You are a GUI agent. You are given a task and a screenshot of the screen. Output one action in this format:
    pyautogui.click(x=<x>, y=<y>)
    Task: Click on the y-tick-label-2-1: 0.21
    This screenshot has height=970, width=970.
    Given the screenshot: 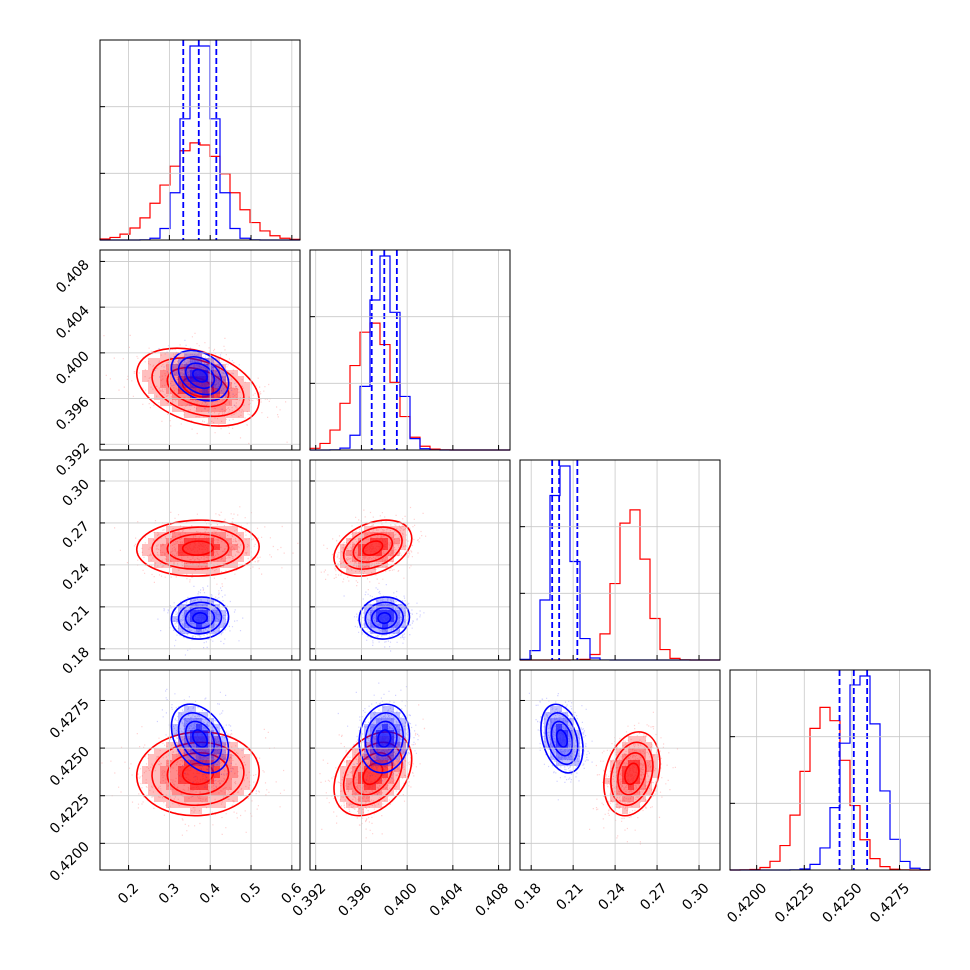 What is the action you would take?
    pyautogui.click(x=75, y=618)
    